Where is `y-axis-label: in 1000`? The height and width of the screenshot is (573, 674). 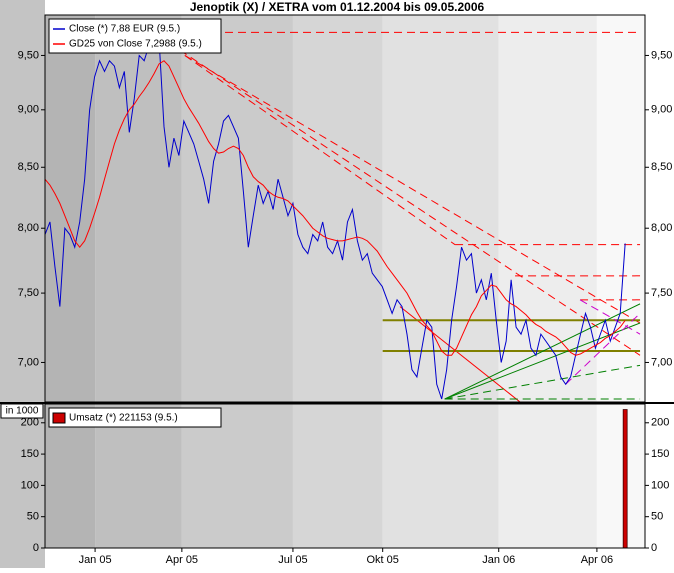 y-axis-label: in 1000 is located at coordinates (22, 411).